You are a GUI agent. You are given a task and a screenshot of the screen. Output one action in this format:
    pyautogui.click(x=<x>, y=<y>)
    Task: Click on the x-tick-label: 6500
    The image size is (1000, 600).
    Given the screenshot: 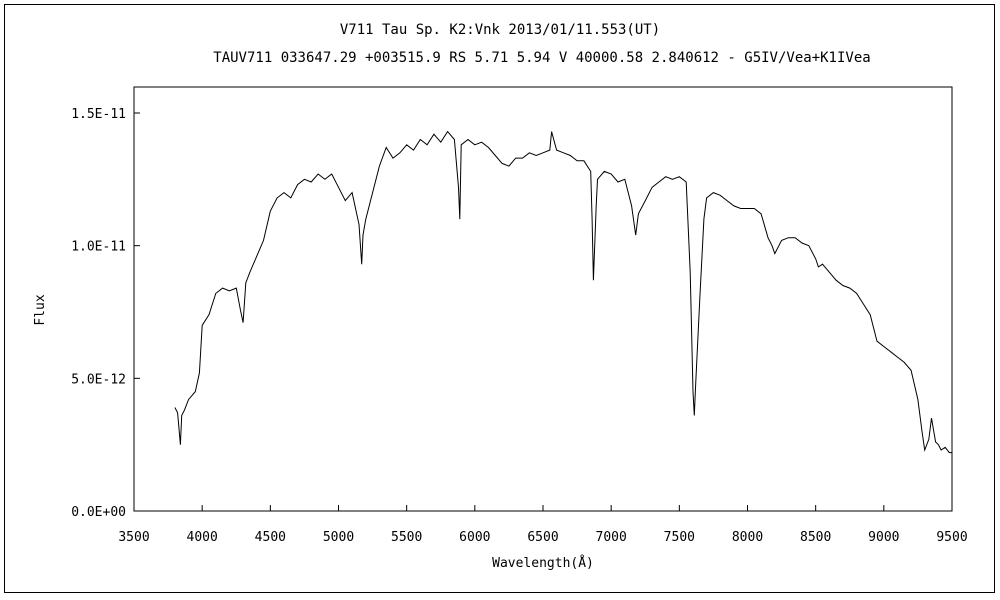 What is the action you would take?
    pyautogui.click(x=542, y=537)
    